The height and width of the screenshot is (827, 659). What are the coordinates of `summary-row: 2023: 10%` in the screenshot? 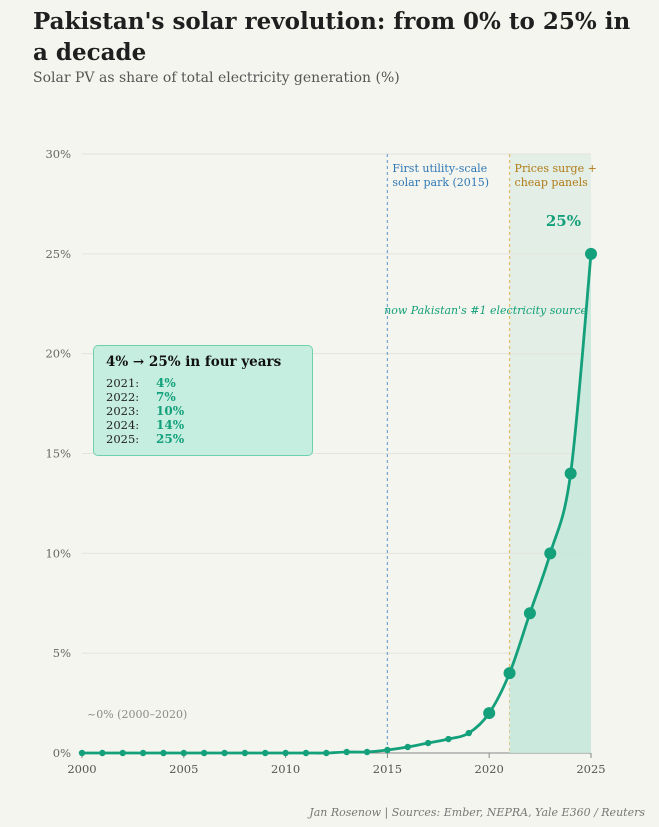 It's located at (203, 411).